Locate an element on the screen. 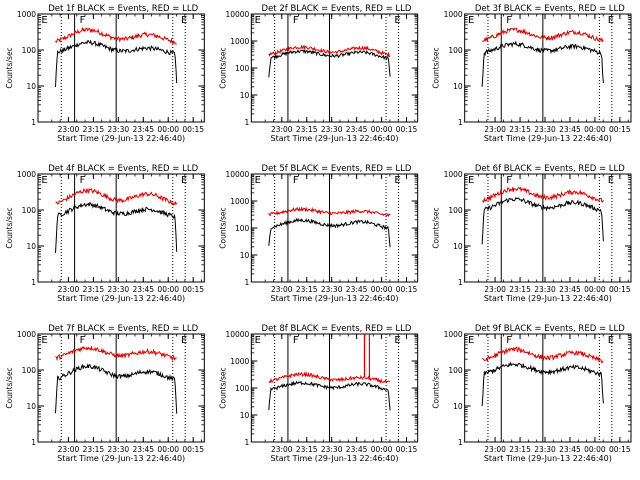  panel-title: Det 7f BLACK = Events, RED = LLD is located at coordinates (123, 329).